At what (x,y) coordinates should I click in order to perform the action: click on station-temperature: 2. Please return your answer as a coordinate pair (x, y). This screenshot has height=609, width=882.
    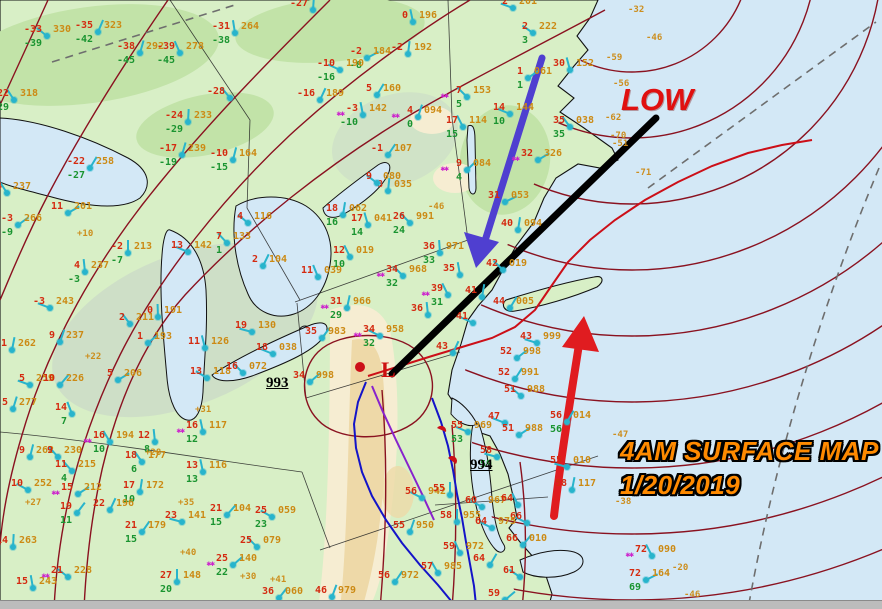
    Looking at the image, I should click on (504, 3).